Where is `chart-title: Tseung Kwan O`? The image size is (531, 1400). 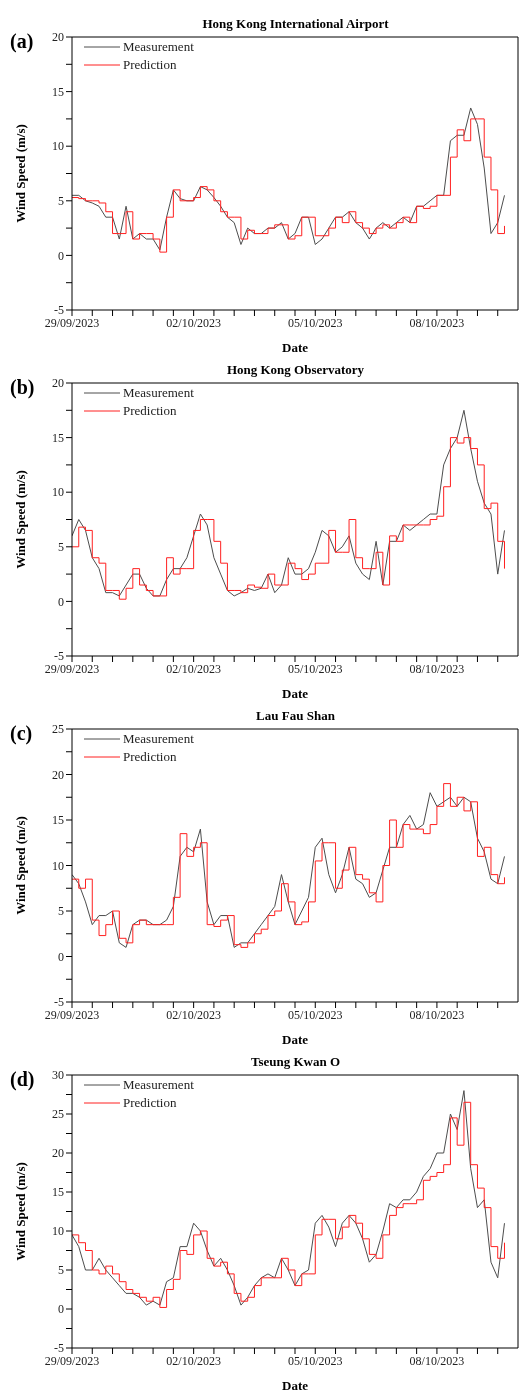 chart-title: Tseung Kwan O is located at coordinates (295, 1062).